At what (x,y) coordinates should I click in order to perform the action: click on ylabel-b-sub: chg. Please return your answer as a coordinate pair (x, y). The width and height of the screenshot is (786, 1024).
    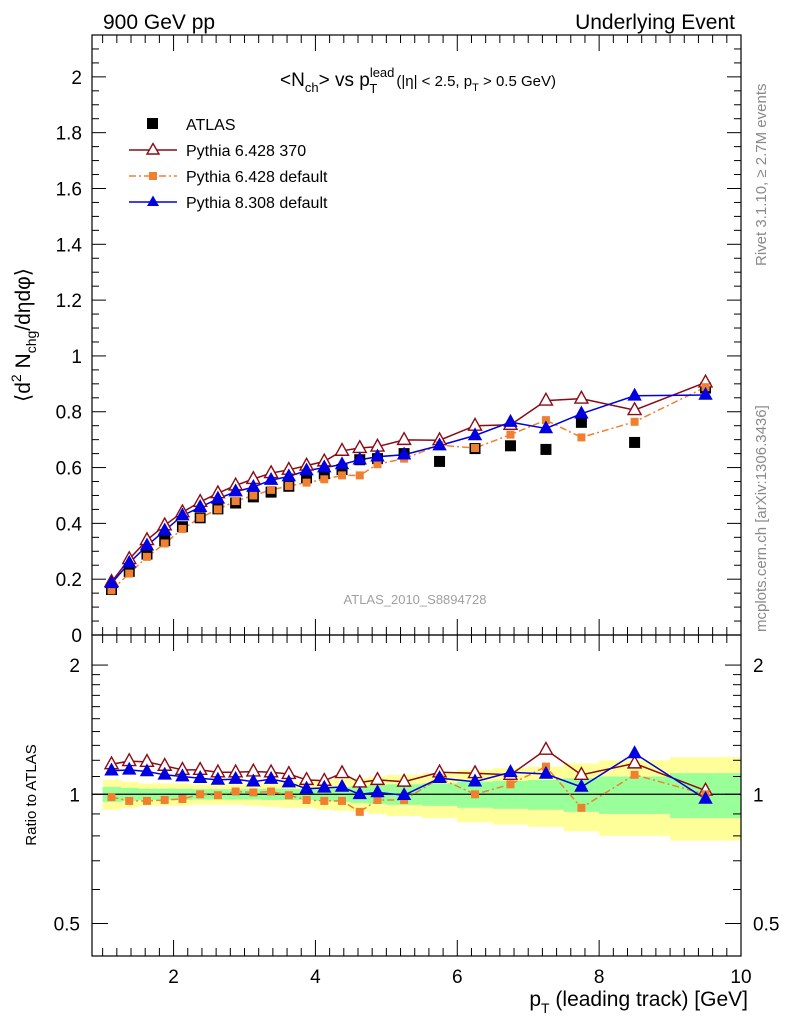
    Looking at the image, I should click on (31, 342).